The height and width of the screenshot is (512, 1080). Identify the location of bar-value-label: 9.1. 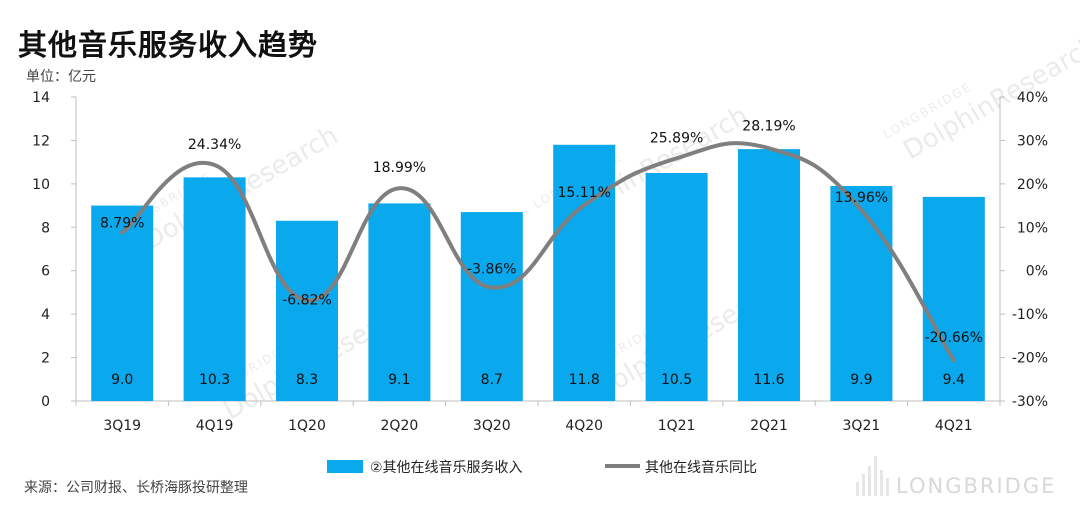
(399, 380).